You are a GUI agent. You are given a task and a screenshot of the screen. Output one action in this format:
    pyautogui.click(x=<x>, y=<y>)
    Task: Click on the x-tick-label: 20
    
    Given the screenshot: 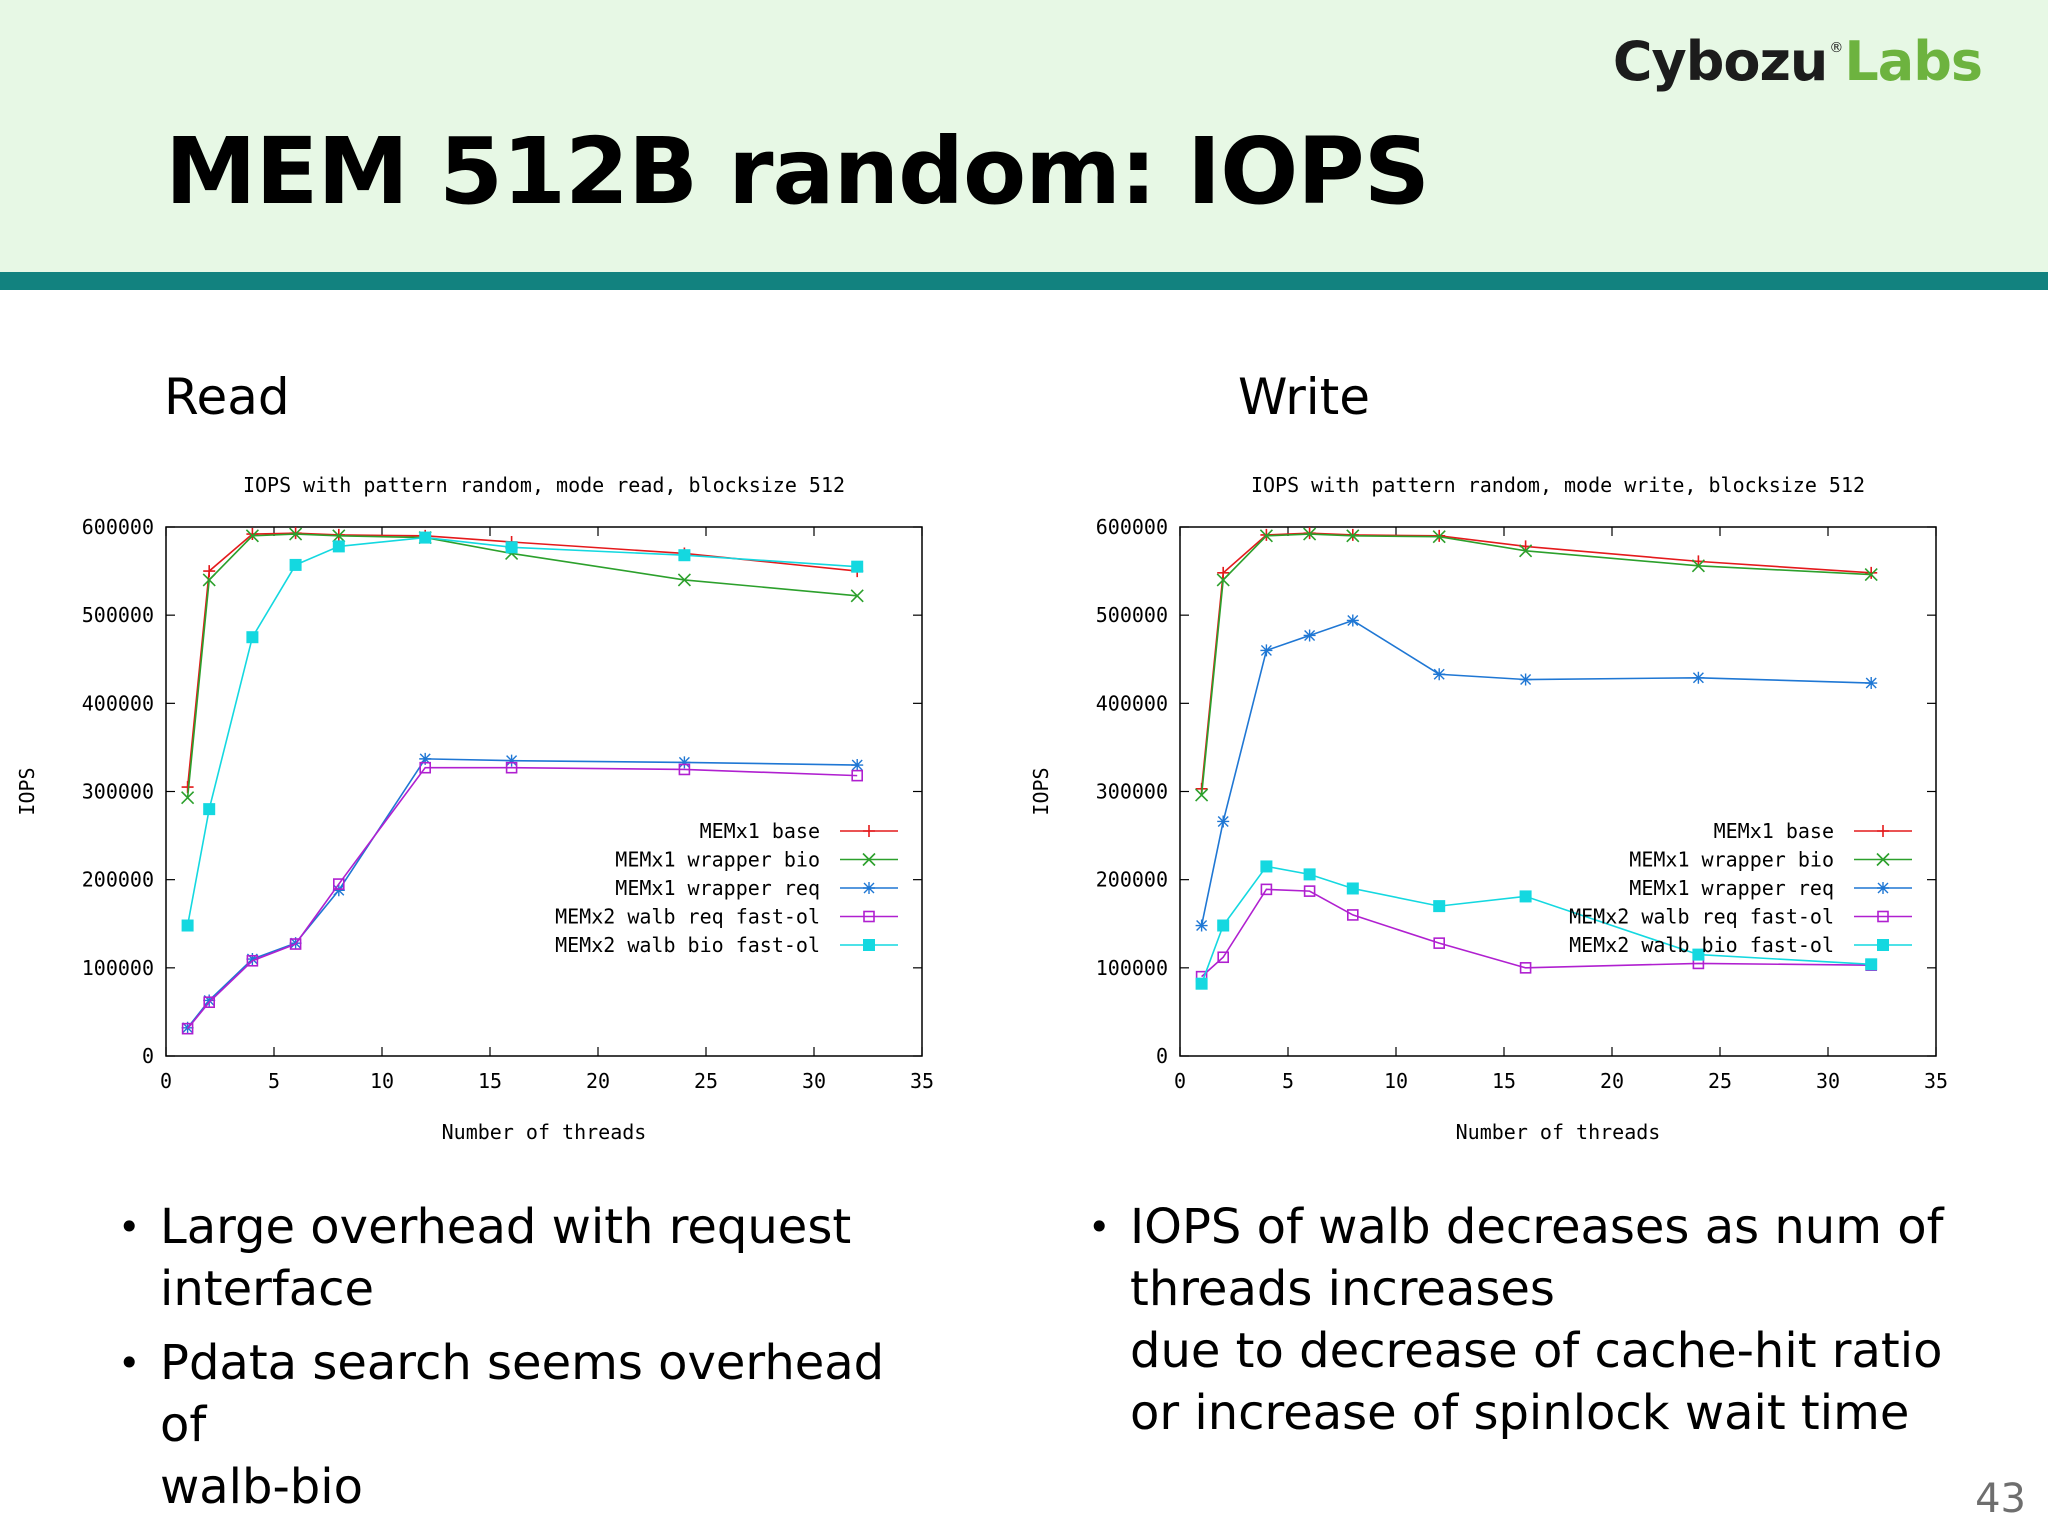 What is the action you would take?
    pyautogui.click(x=598, y=1081)
    